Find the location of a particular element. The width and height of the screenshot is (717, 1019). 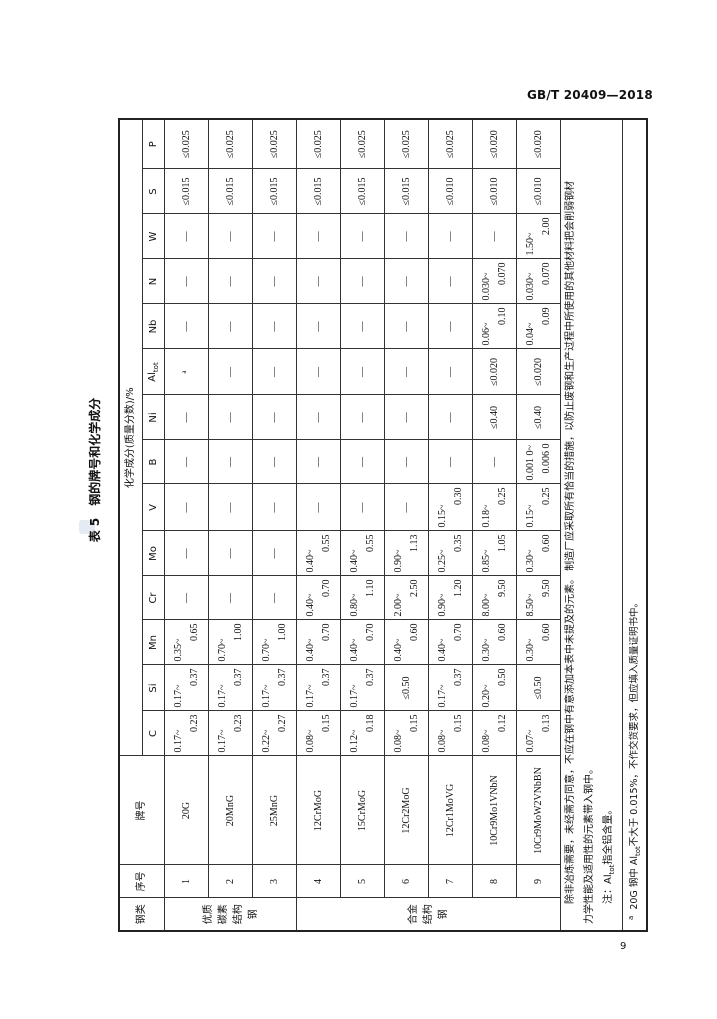

value-c: 0.12~ 0.18 is located at coordinates (362, 733).